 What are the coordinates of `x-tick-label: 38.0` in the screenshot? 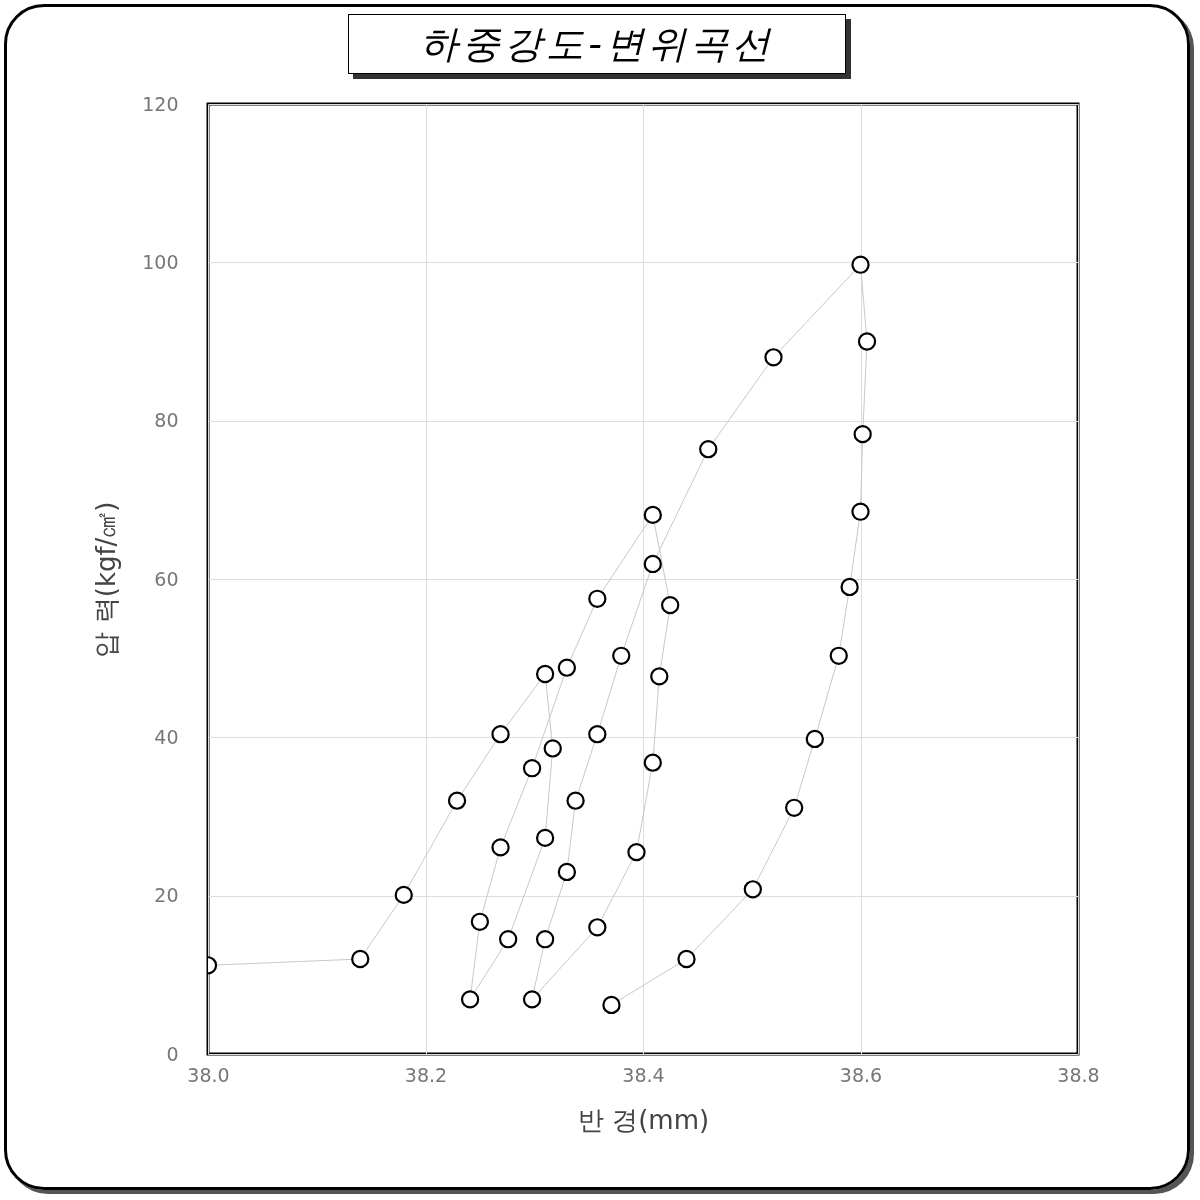 It's located at (208, 1074).